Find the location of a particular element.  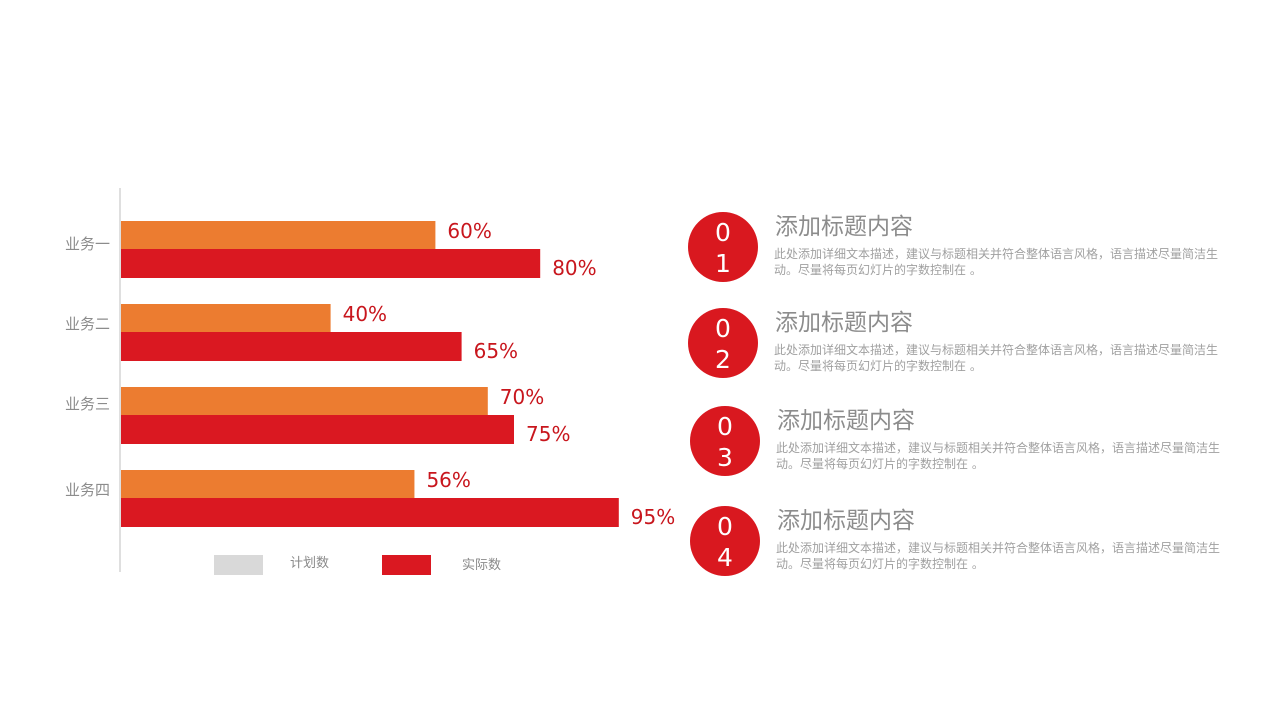

category-label: 业务一 is located at coordinates (87, 244).